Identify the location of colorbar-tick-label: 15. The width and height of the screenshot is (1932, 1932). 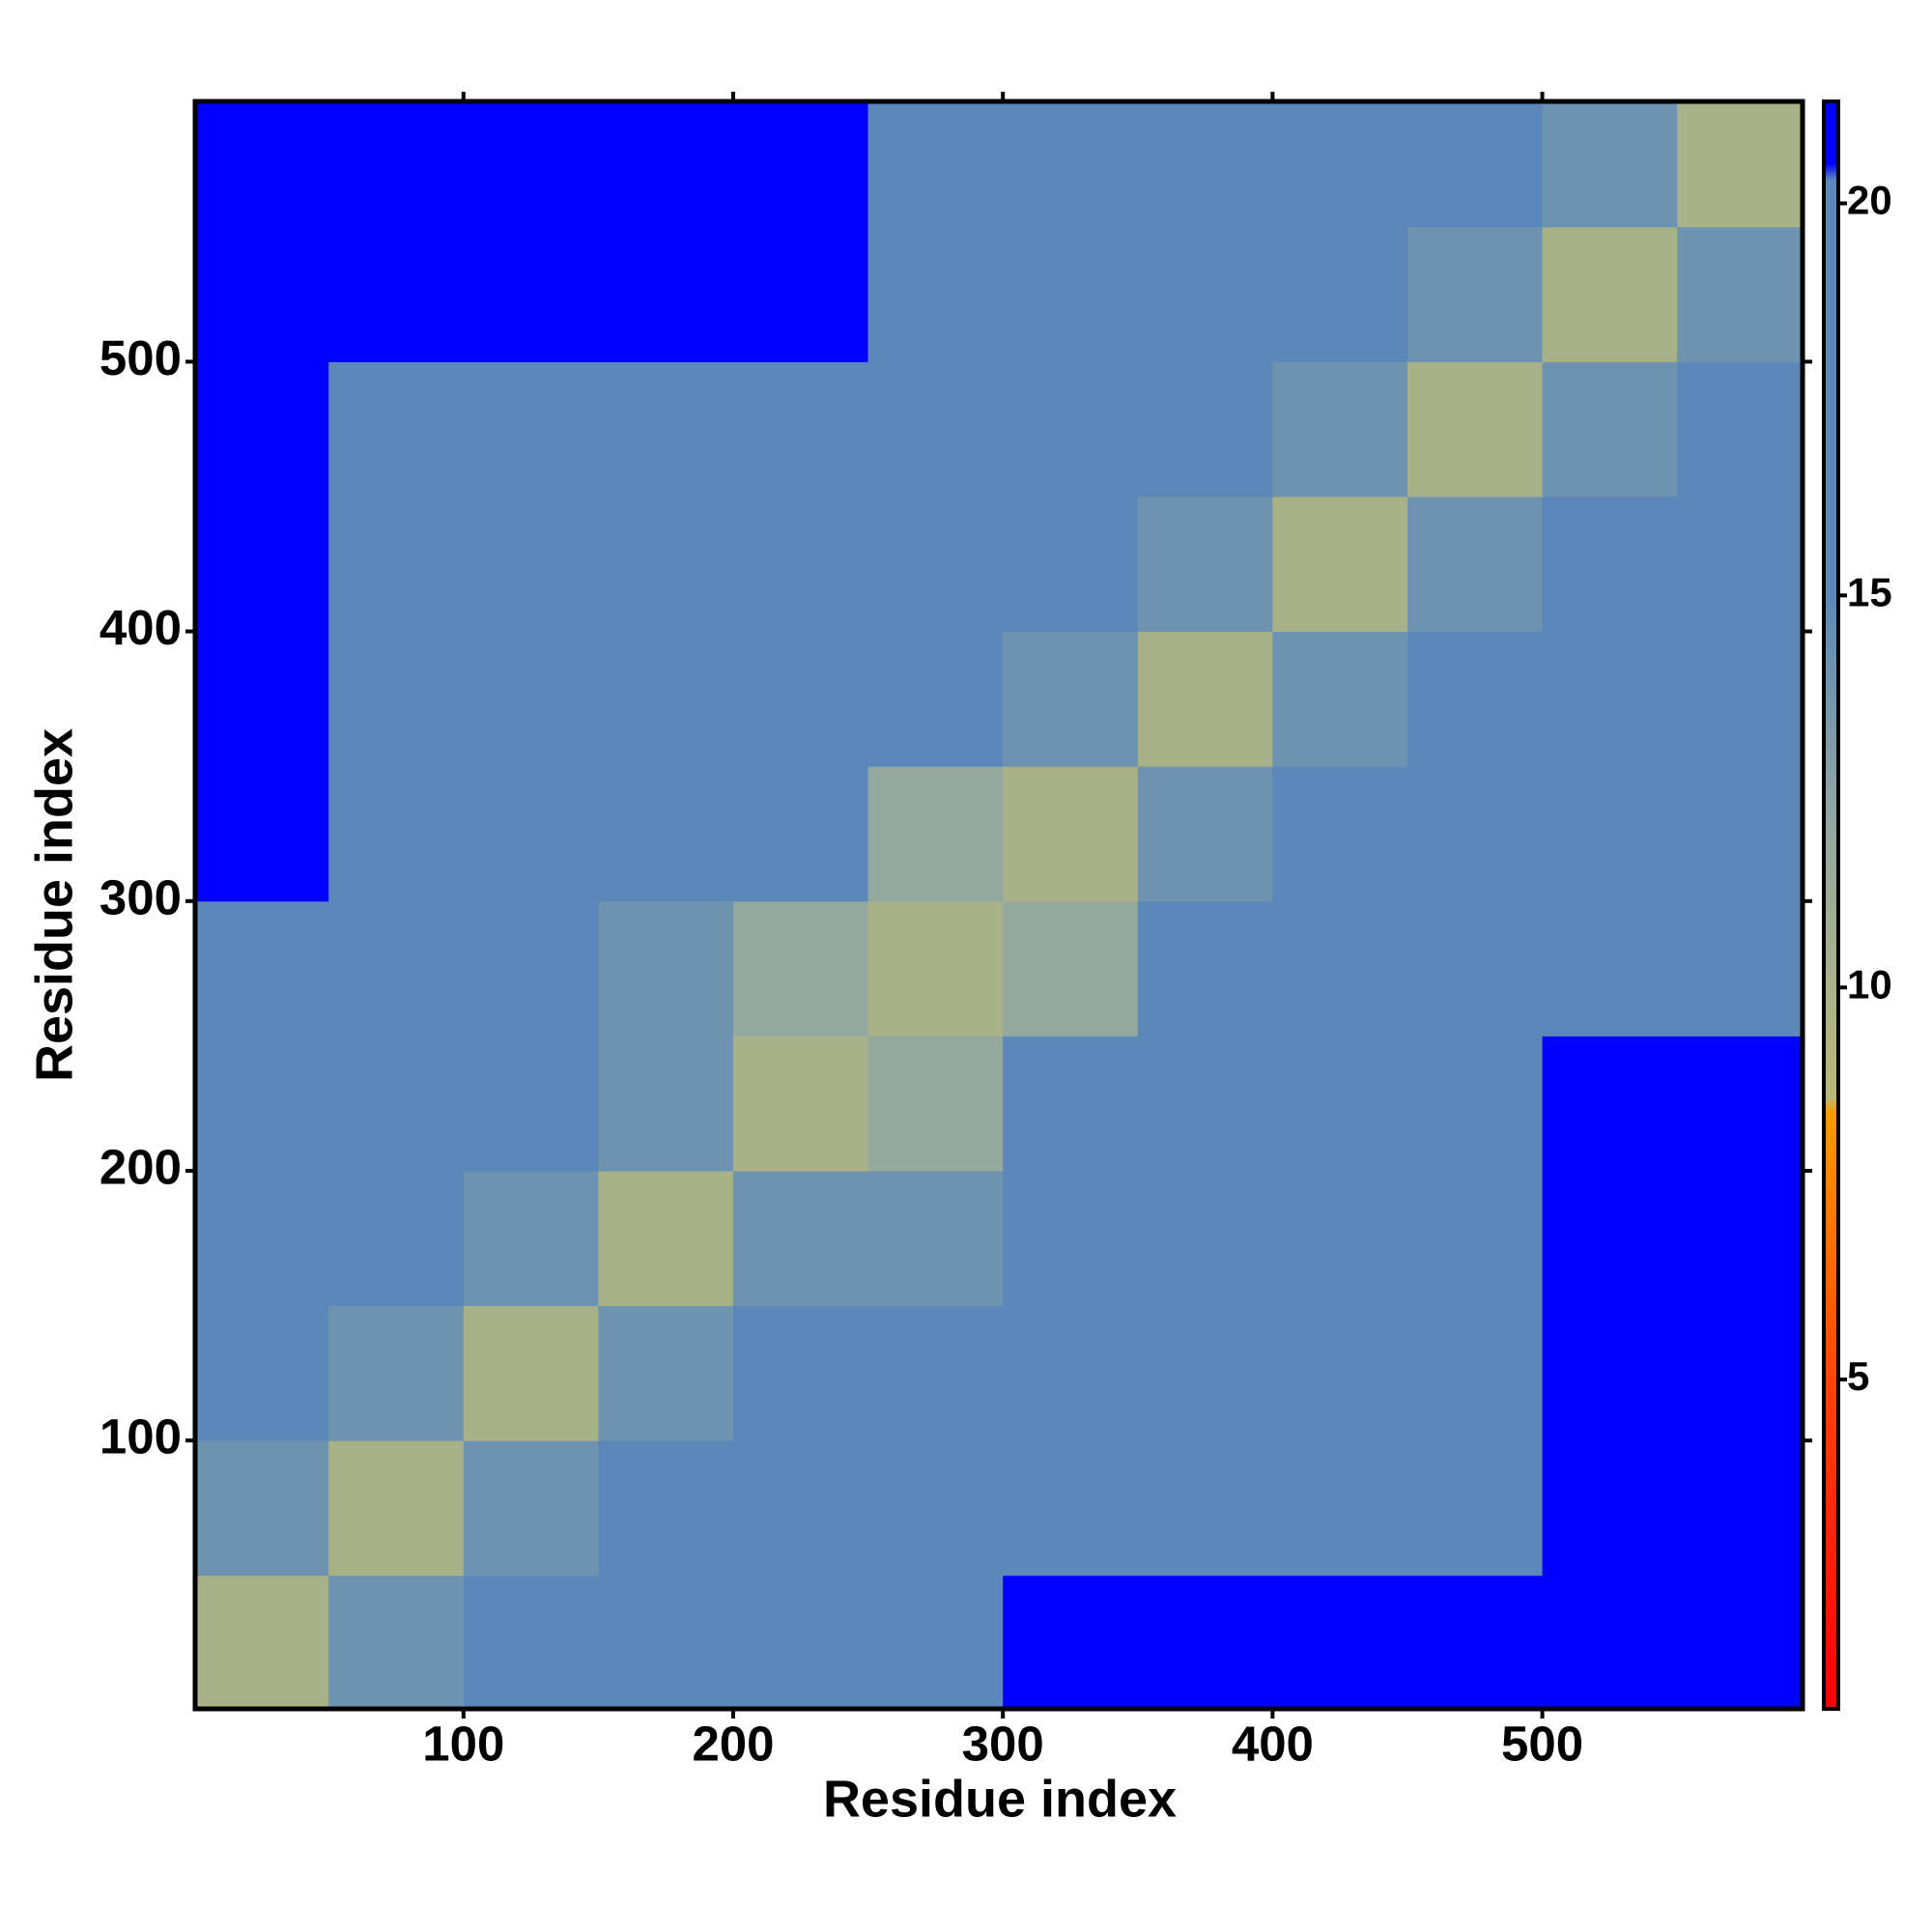
(1869, 591).